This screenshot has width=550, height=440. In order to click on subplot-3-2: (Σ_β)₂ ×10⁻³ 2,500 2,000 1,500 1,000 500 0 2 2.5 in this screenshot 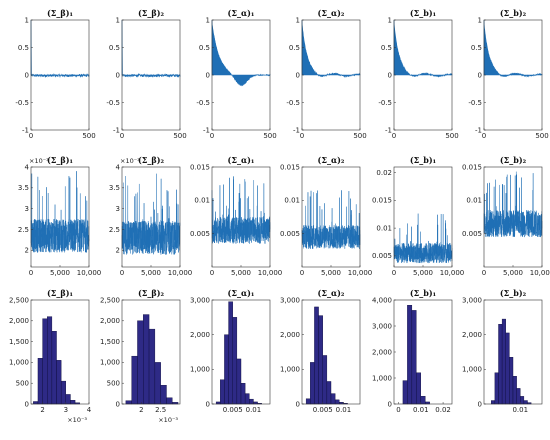, I will do `click(140, 356)`.